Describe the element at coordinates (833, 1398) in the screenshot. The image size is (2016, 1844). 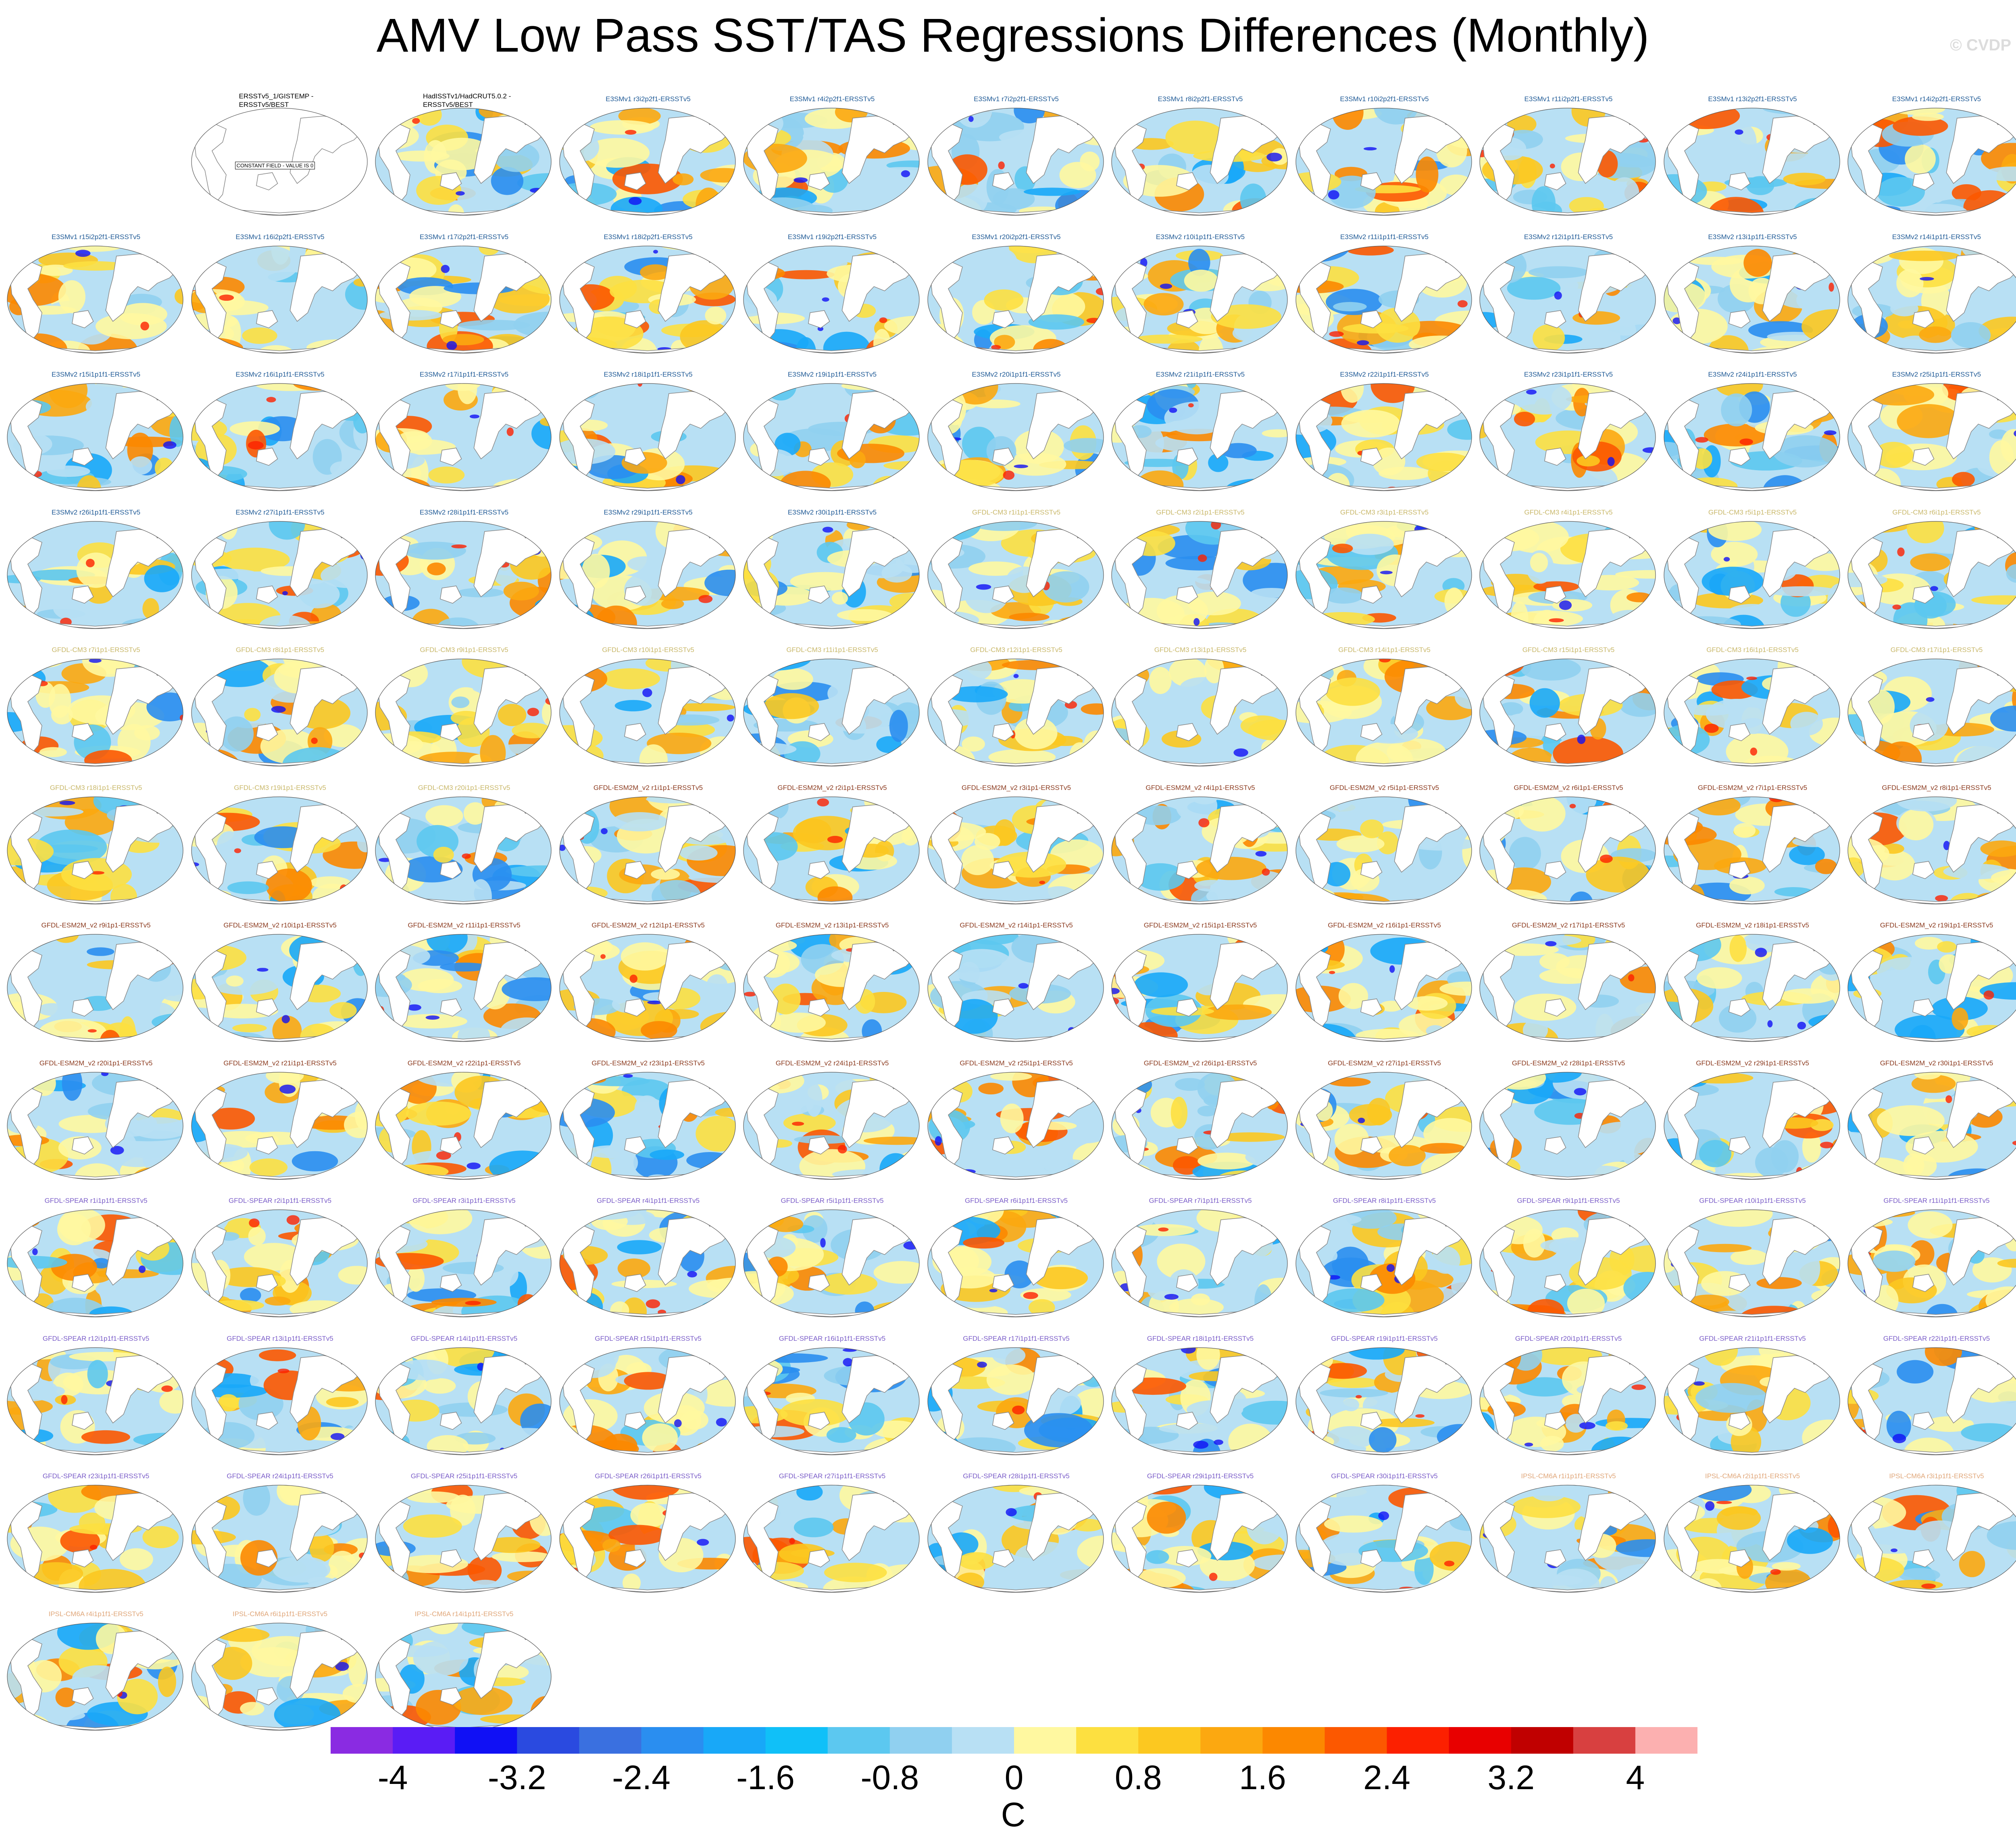
I see `map-panel: GFDL-SPEAR r16i1p1f1-ERSSTv5` at that location.